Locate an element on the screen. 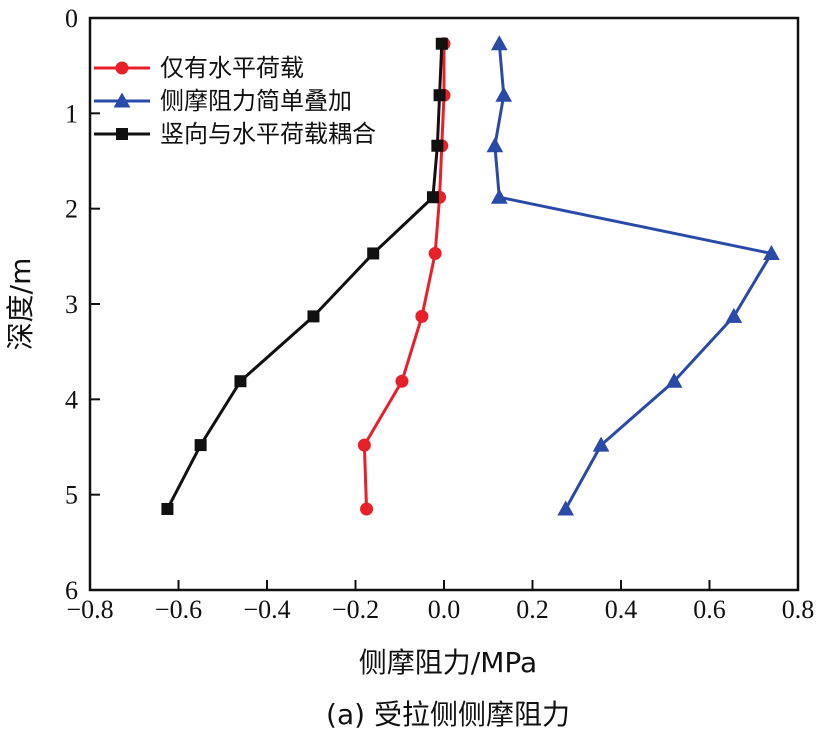  x-tick-label: 0.6 is located at coordinates (709, 609).